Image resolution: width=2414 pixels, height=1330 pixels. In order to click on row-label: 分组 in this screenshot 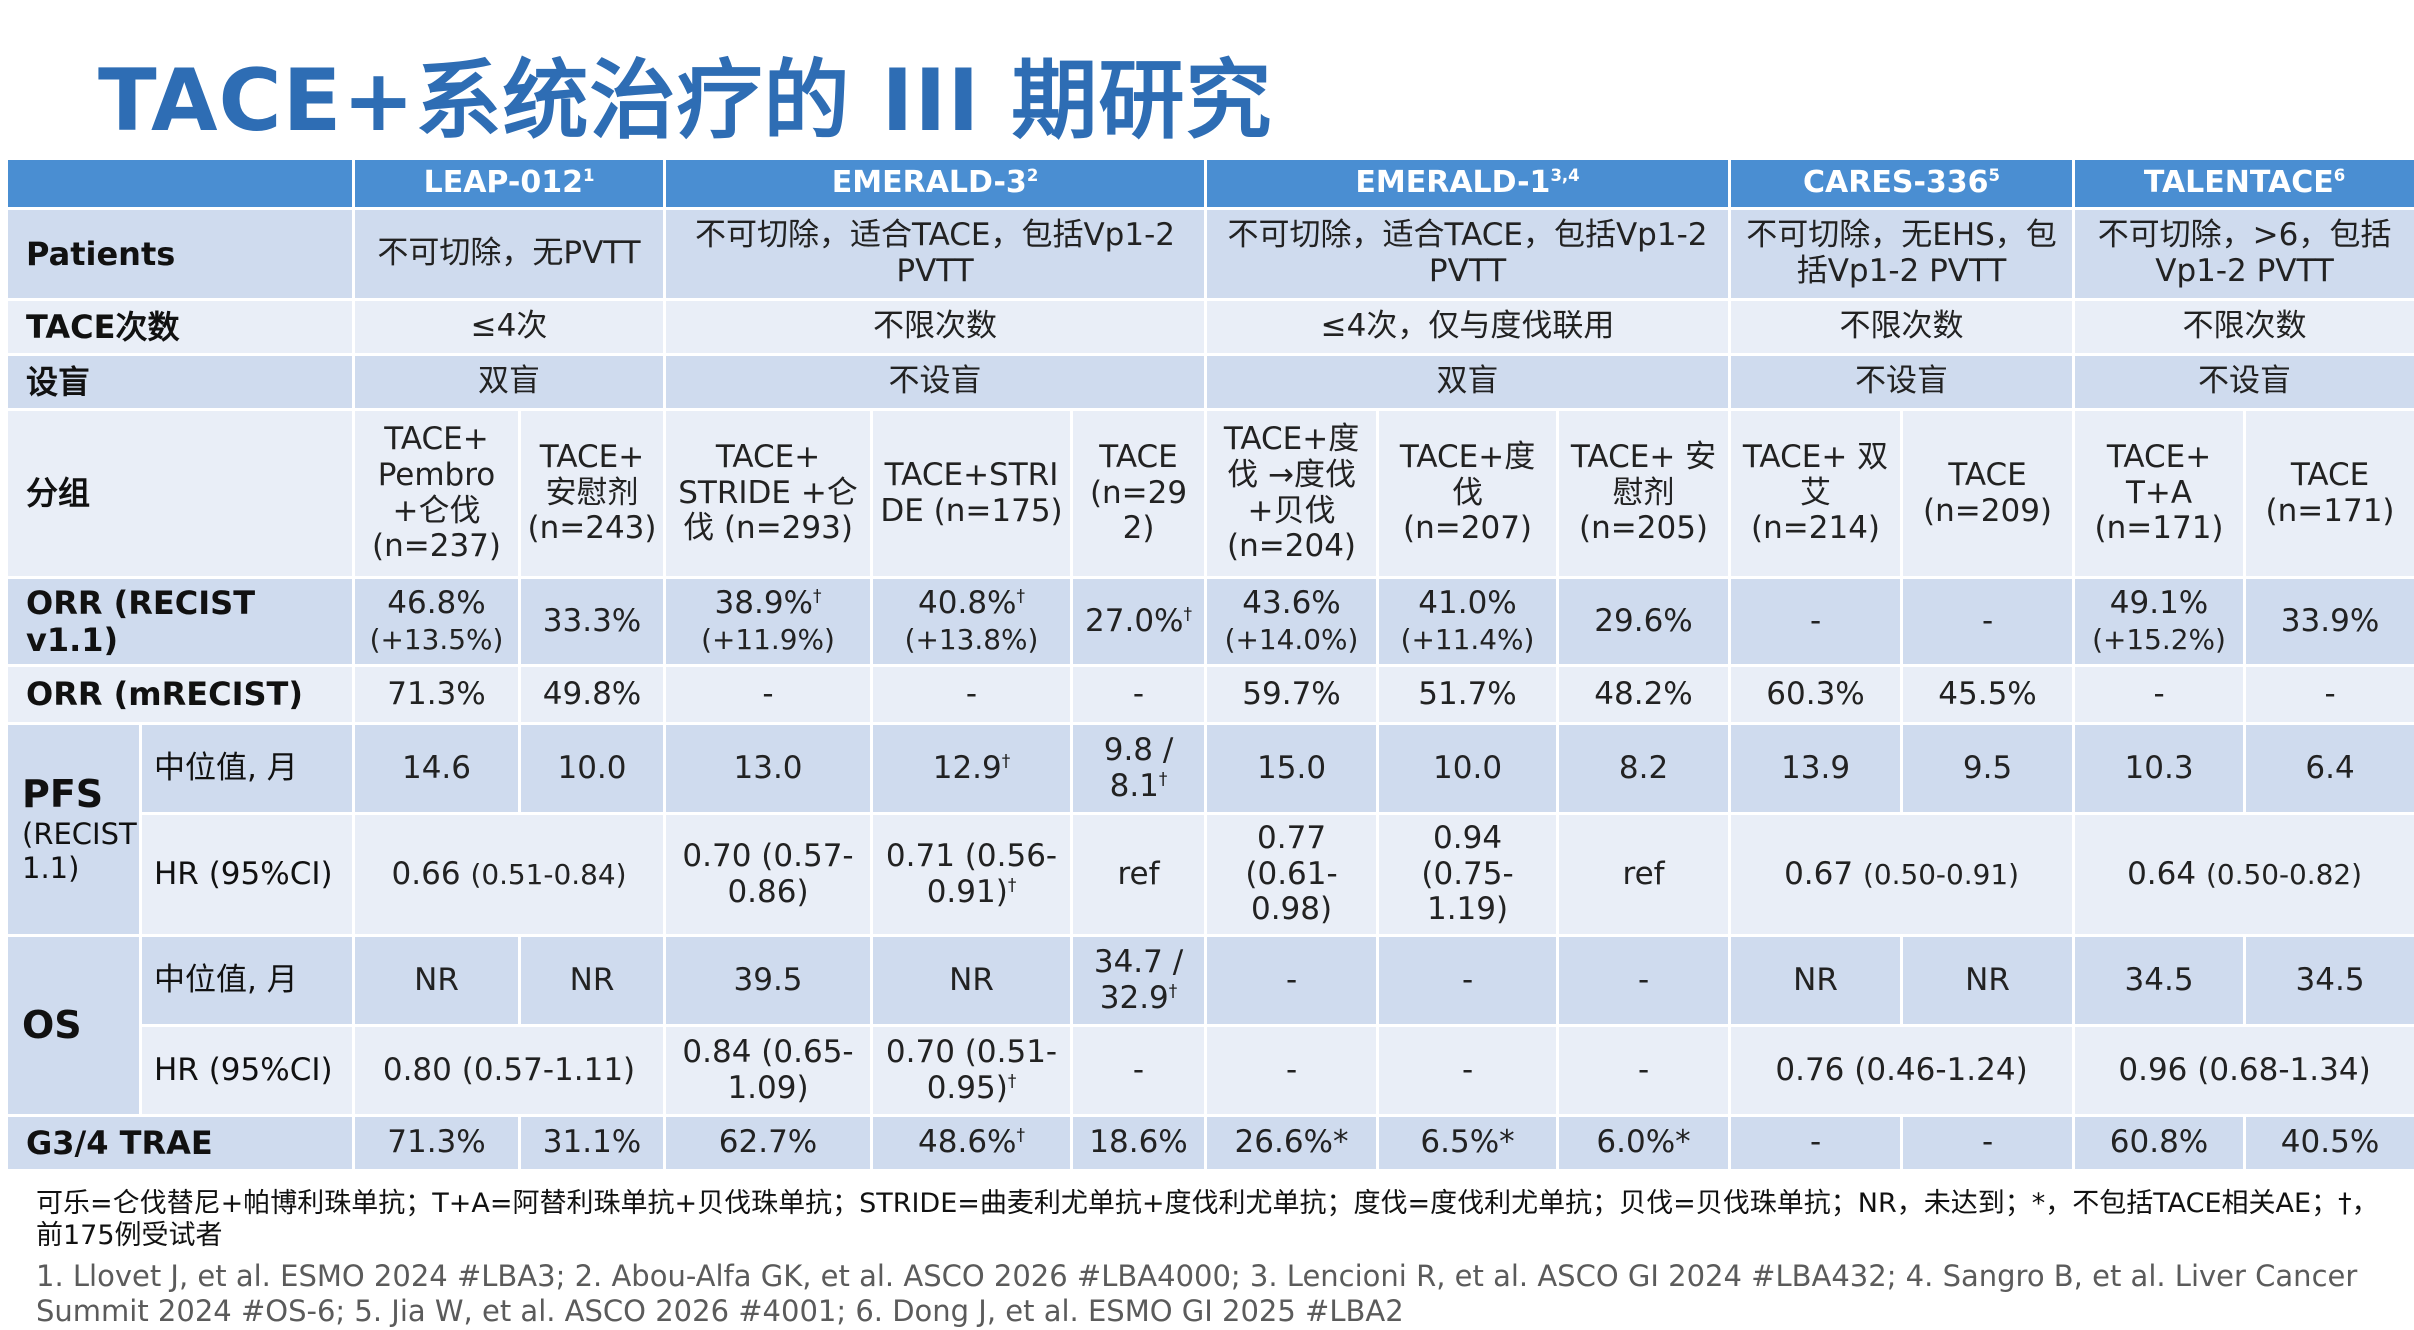, I will do `click(180, 493)`.